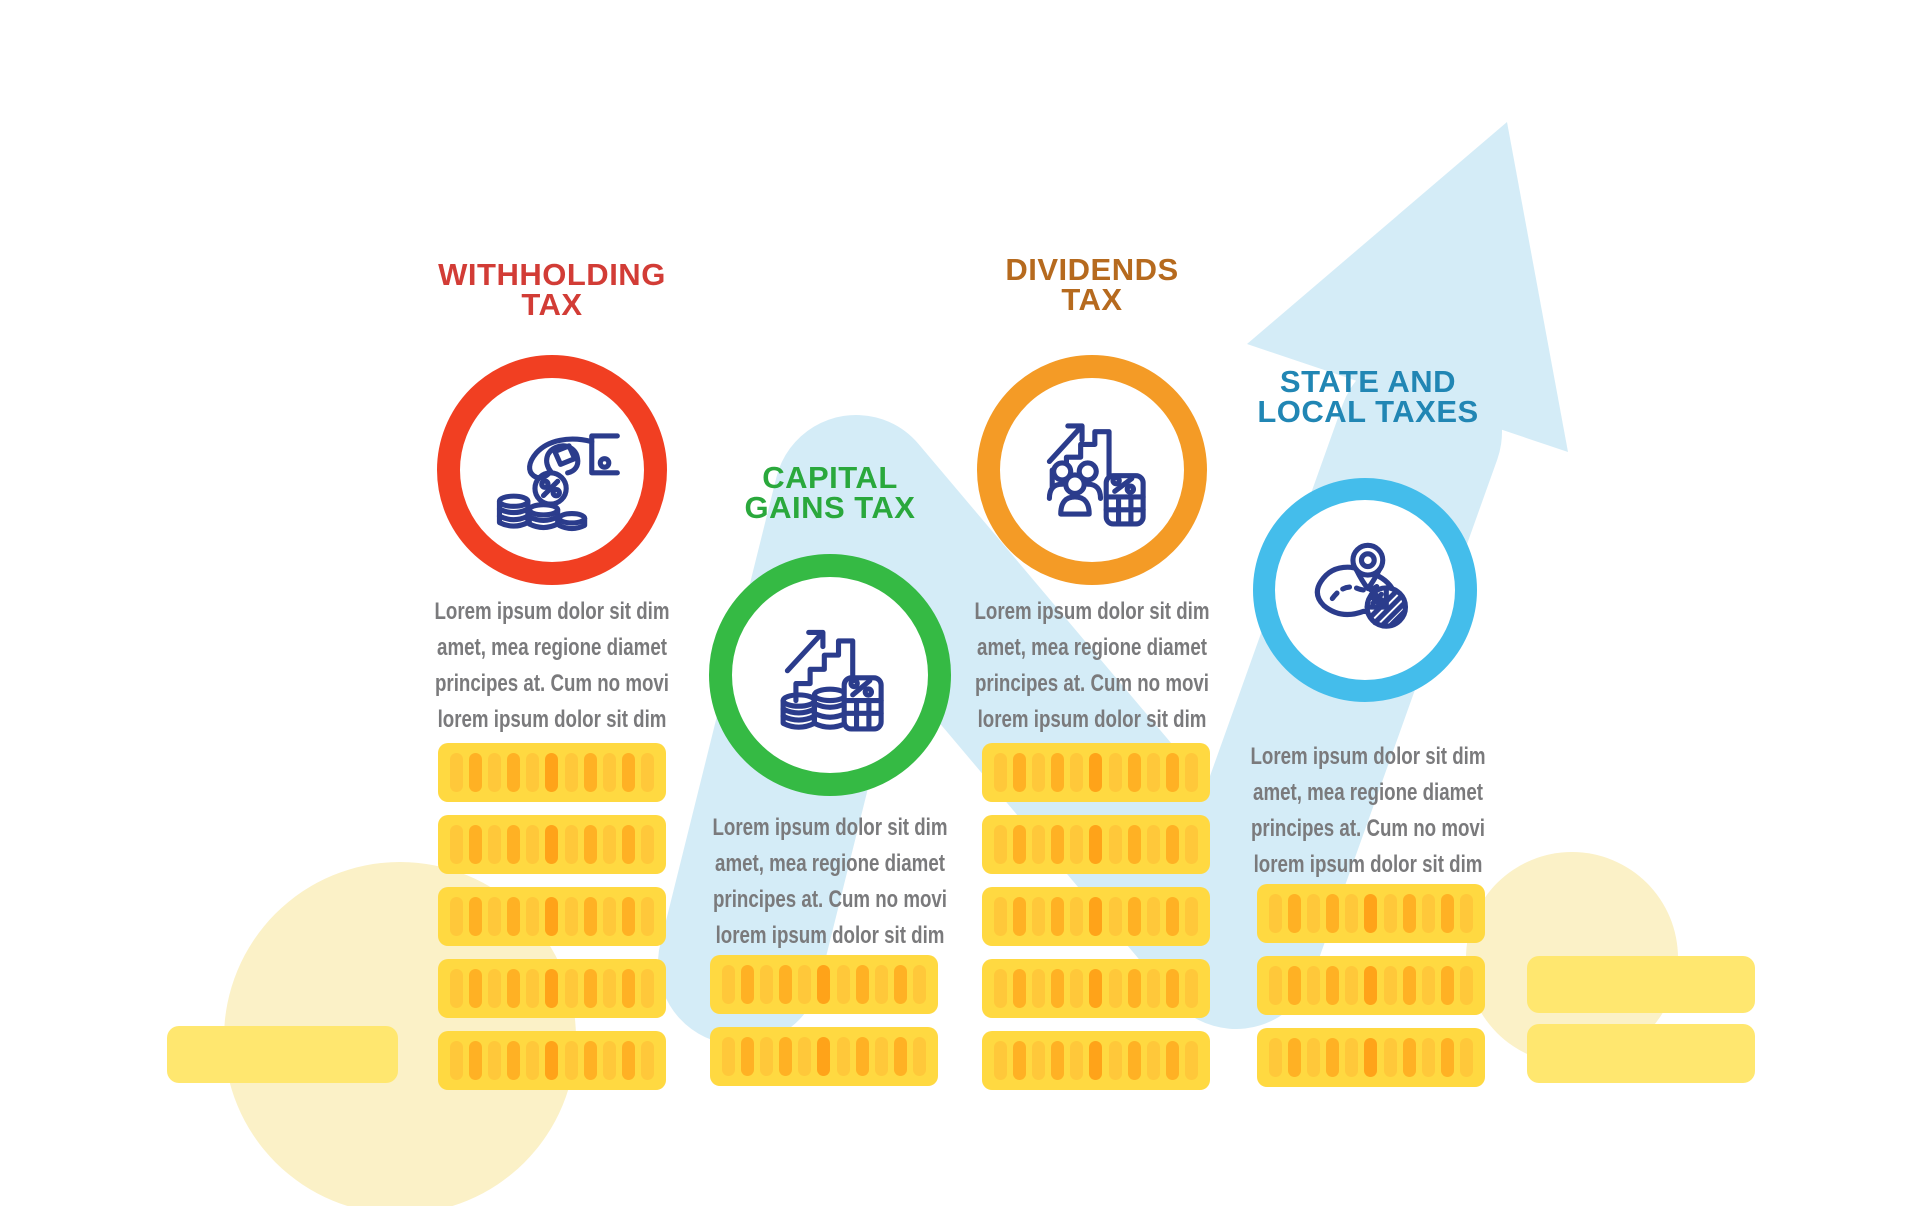 This screenshot has height=1206, width=1920. I want to click on column-title: WITHHOLDING TAX, so click(552, 289).